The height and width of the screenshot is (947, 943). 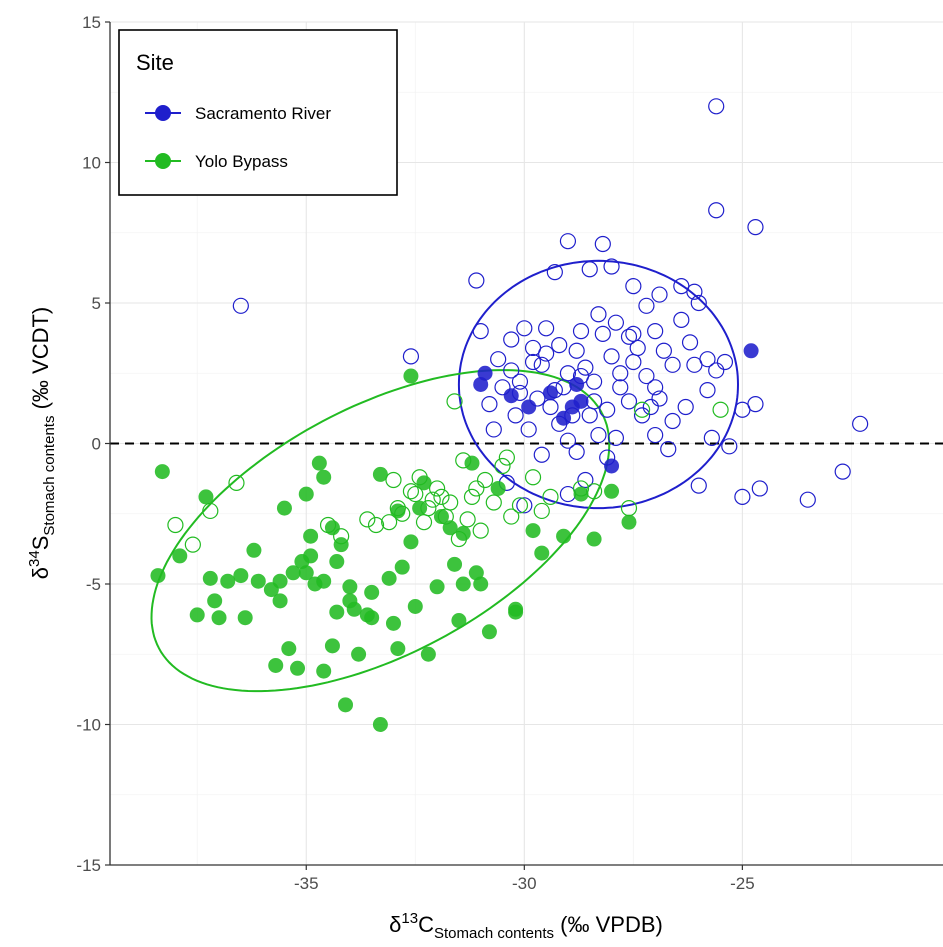 I want to click on x-tick-label: -25, so click(x=742, y=883).